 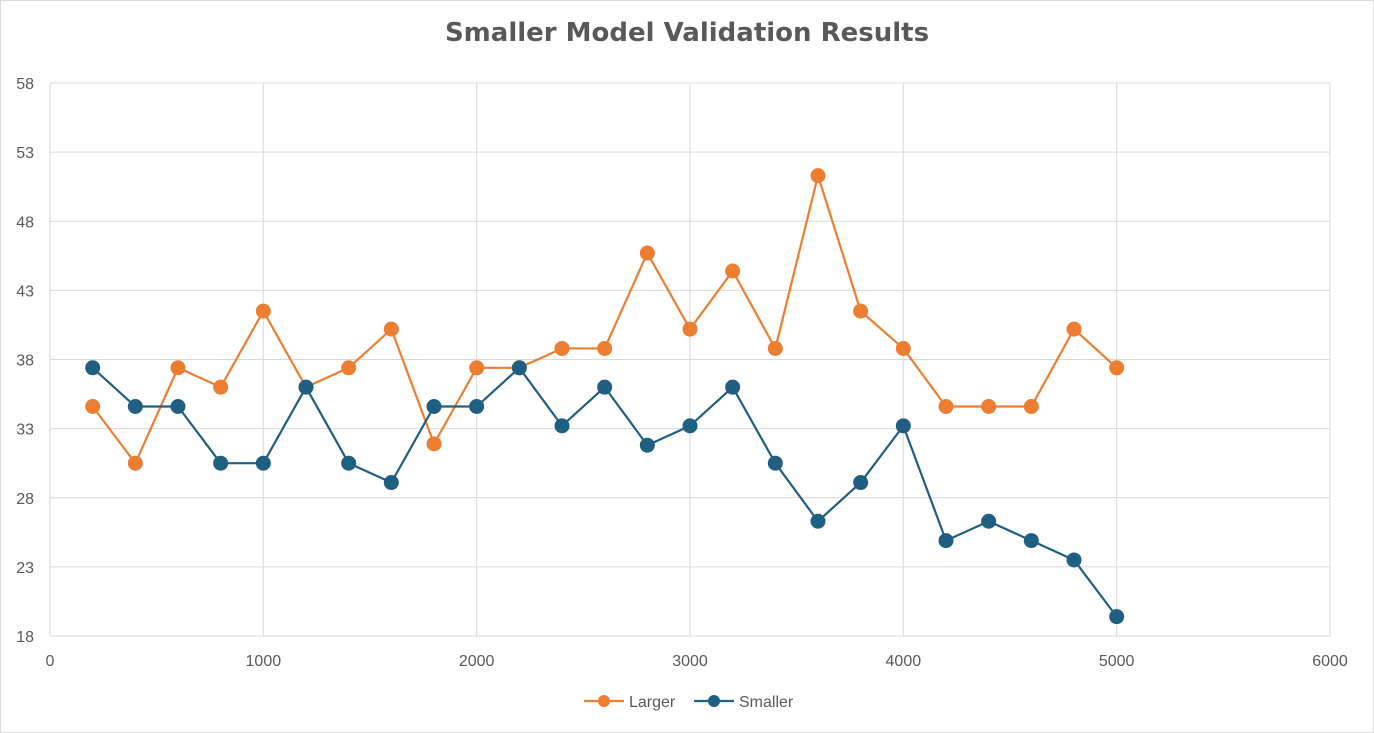 What do you see at coordinates (714, 701) in the screenshot?
I see `legend-marker-smaller` at bounding box center [714, 701].